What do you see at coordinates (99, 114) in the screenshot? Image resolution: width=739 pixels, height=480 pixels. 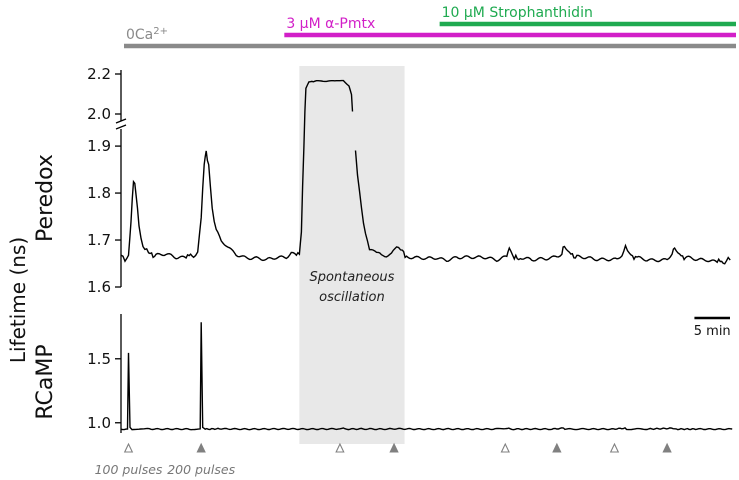 I see `y-tick-label: 2.0` at bounding box center [99, 114].